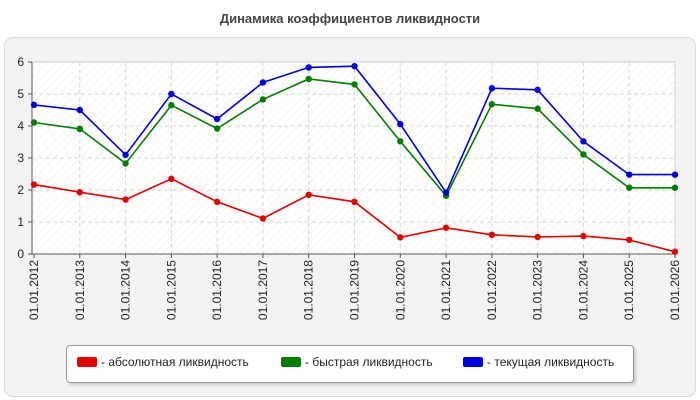 The image size is (700, 400). I want to click on legend-label-current: - текущая ликвидность, so click(551, 362).